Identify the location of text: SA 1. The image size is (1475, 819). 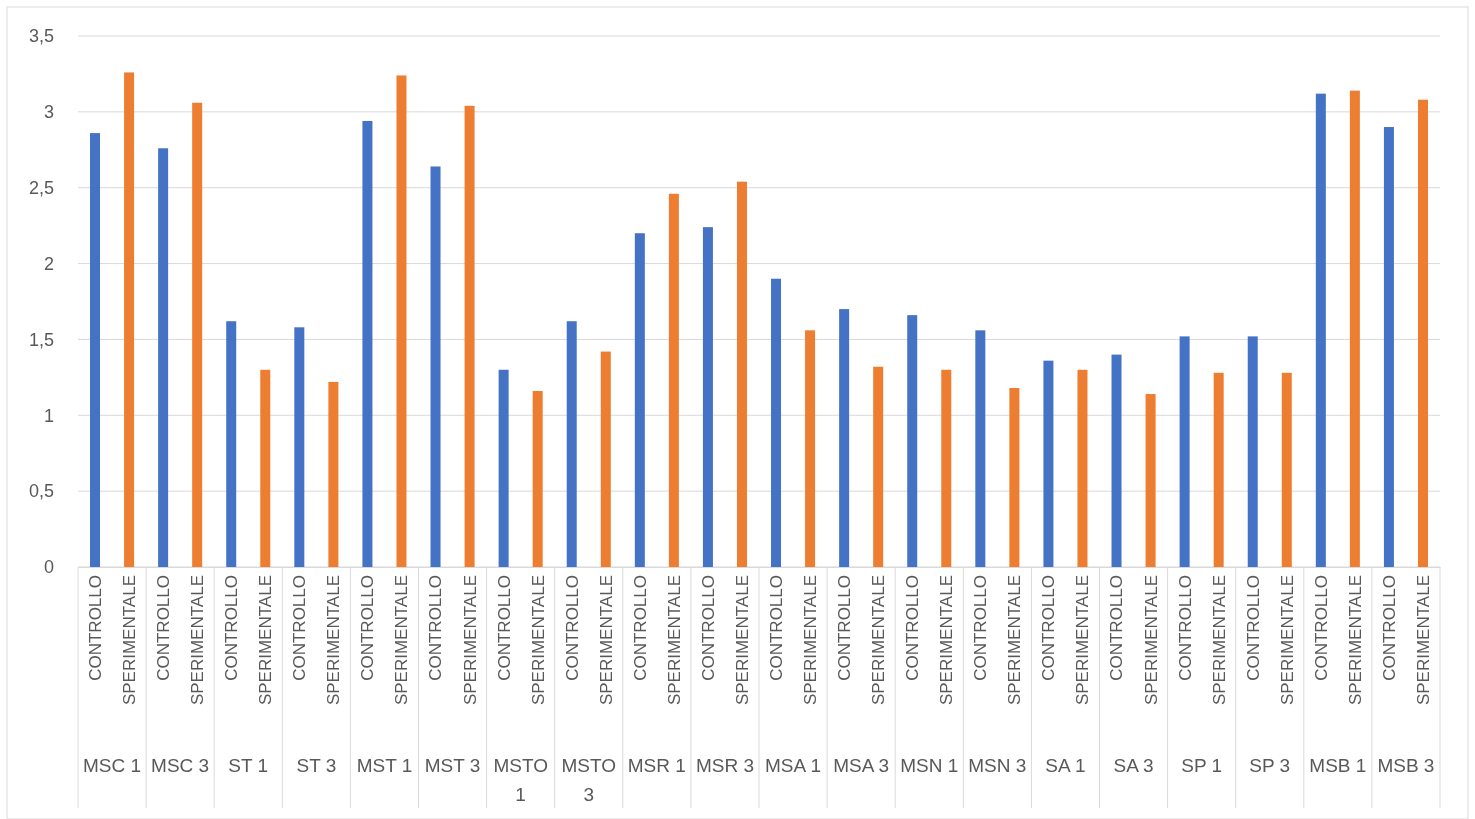
(1065, 765).